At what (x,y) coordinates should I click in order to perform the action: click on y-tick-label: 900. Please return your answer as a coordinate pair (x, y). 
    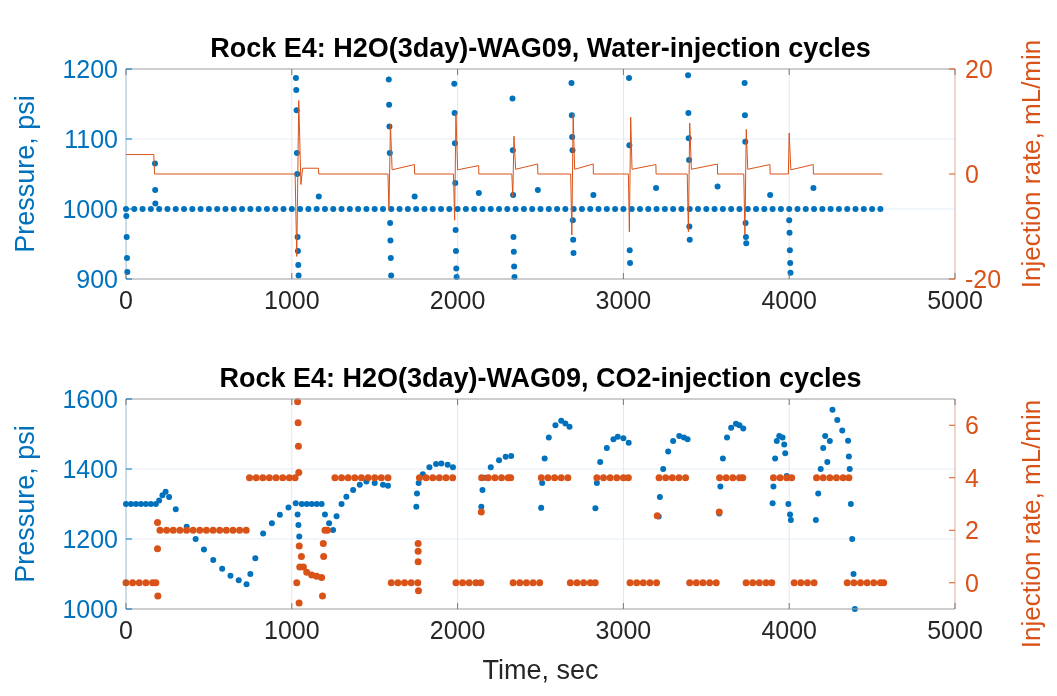
    Looking at the image, I should click on (97, 278).